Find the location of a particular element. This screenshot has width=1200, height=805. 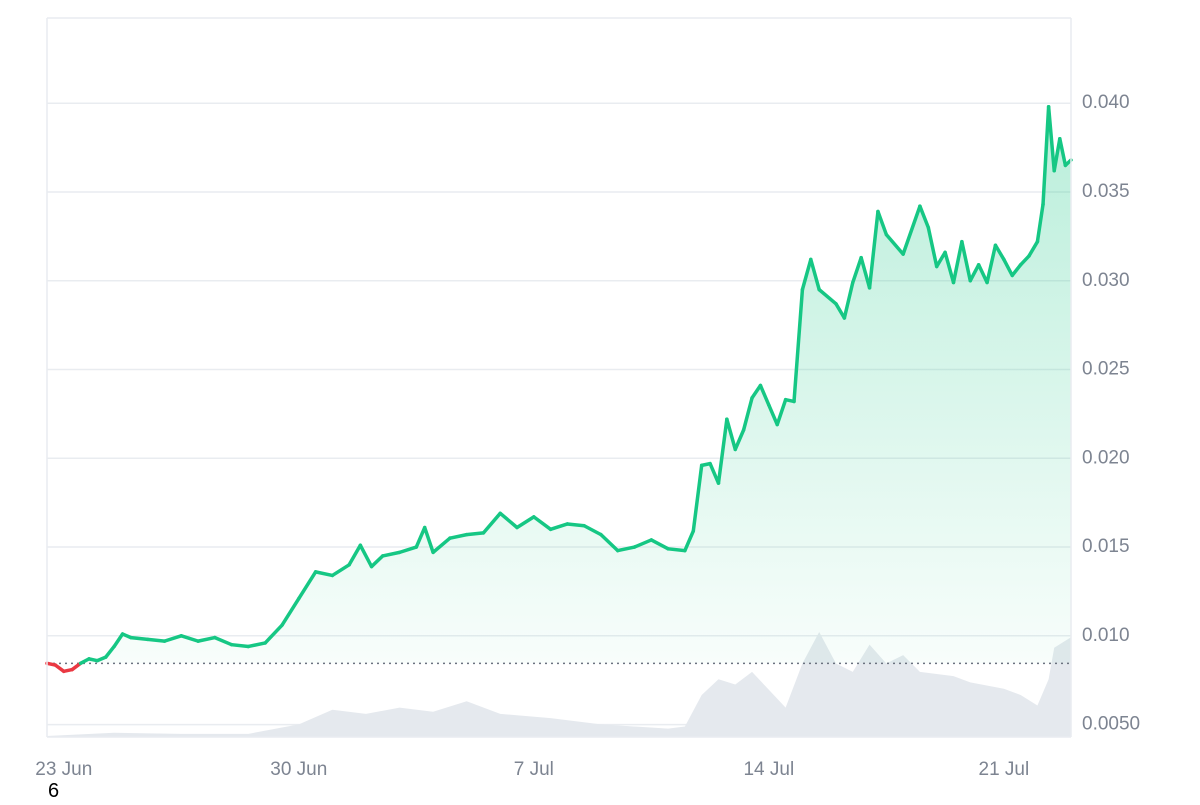

x-tick-label: 7 Jul is located at coordinates (534, 769).